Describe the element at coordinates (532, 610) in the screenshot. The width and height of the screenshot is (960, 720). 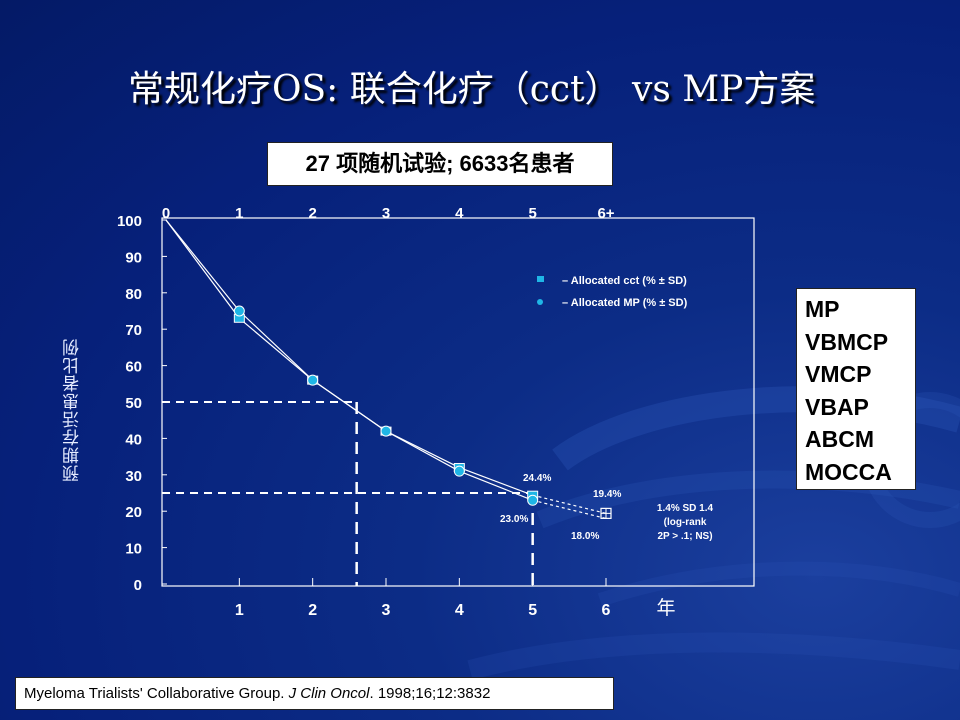
I see `x-tick-label-bottom: 5` at that location.